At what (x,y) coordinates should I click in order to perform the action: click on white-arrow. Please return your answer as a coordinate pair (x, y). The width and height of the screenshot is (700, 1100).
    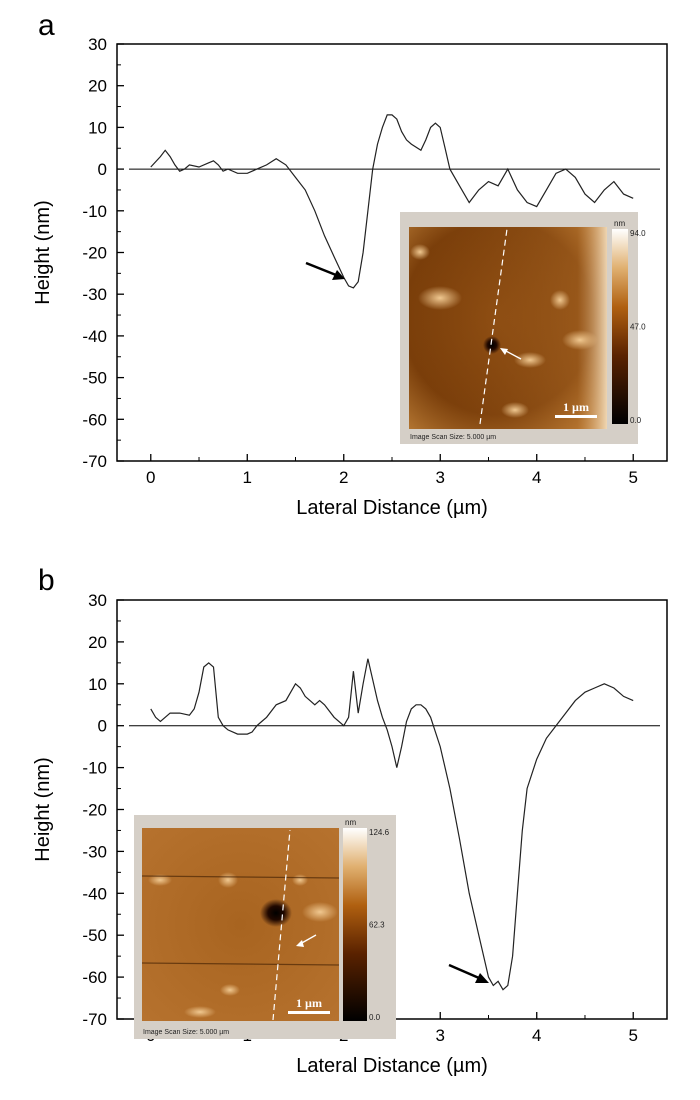
    Looking at the image, I should click on (512, 354).